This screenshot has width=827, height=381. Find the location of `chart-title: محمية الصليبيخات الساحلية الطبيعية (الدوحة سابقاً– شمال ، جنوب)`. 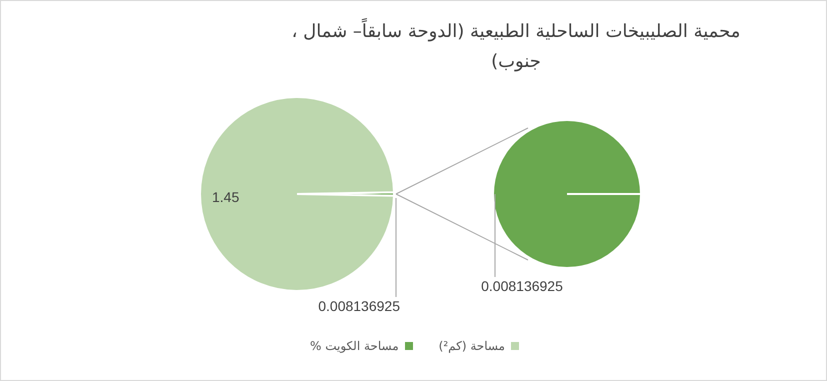

chart-title: محمية الصليبيخات الساحلية الطبيعية (الدوحة سابقاً– شمال ، جنوب) is located at coordinates (516, 45).